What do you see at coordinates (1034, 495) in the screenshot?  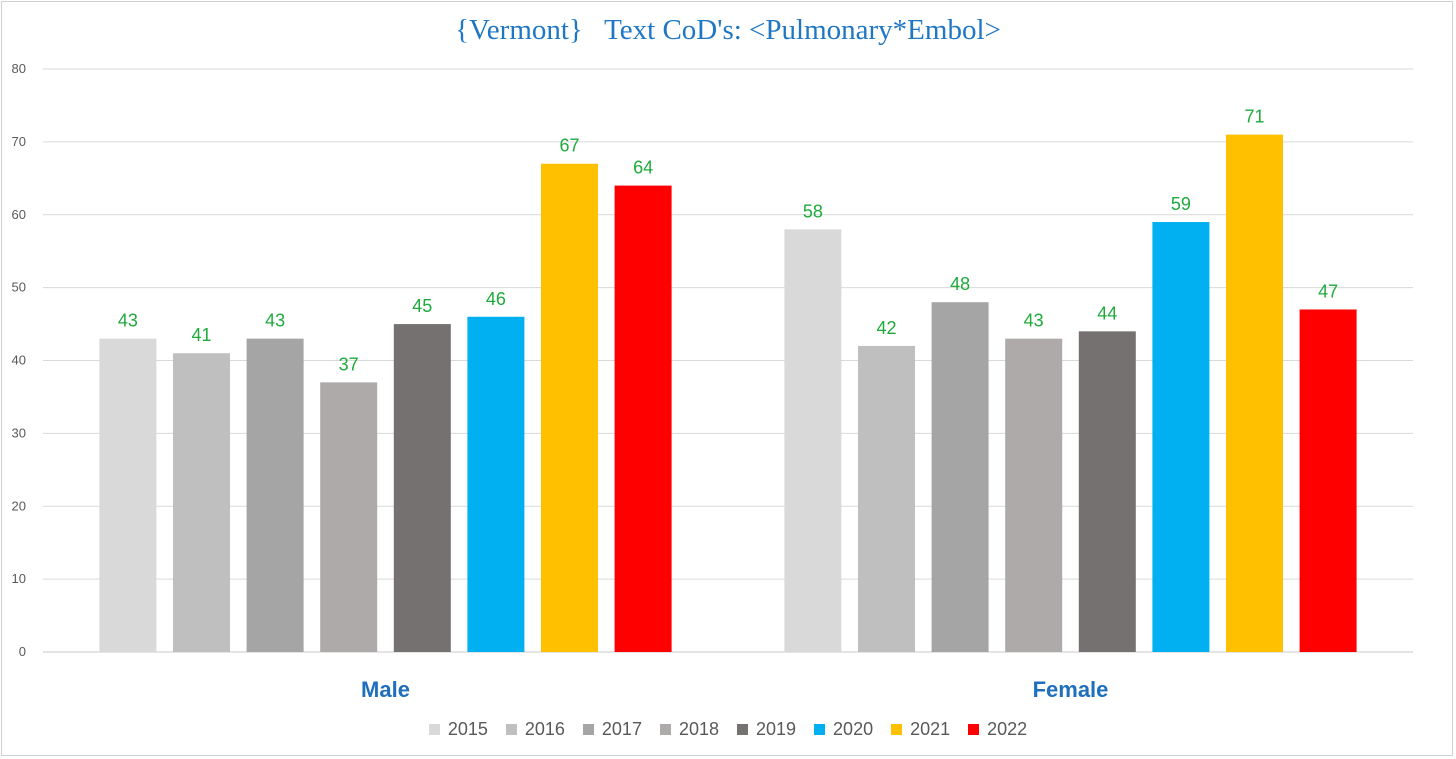 I see `bar-female-2018` at bounding box center [1034, 495].